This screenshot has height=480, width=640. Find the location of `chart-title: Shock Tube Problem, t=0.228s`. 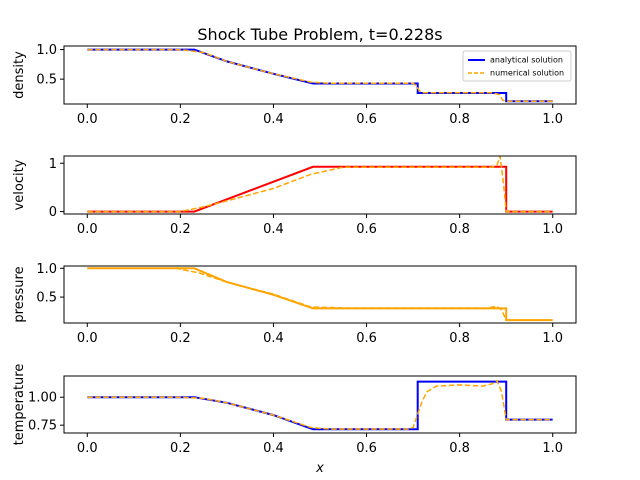

chart-title: Shock Tube Problem, t=0.228s is located at coordinates (319, 34).